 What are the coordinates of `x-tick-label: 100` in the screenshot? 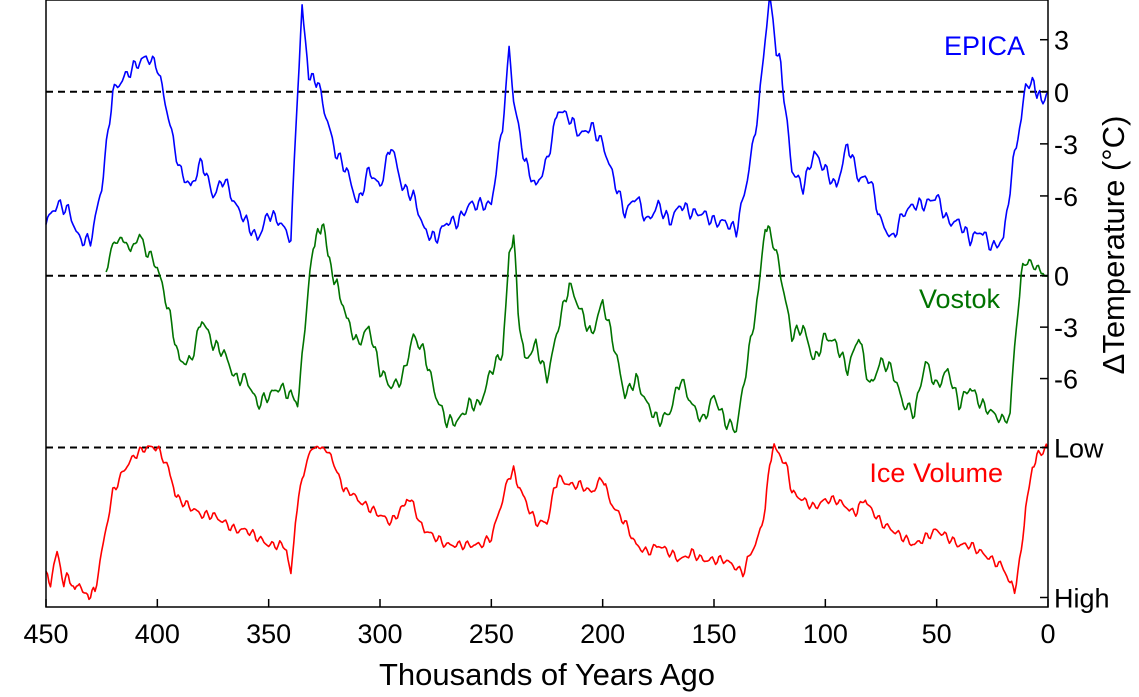 It's located at (825, 634).